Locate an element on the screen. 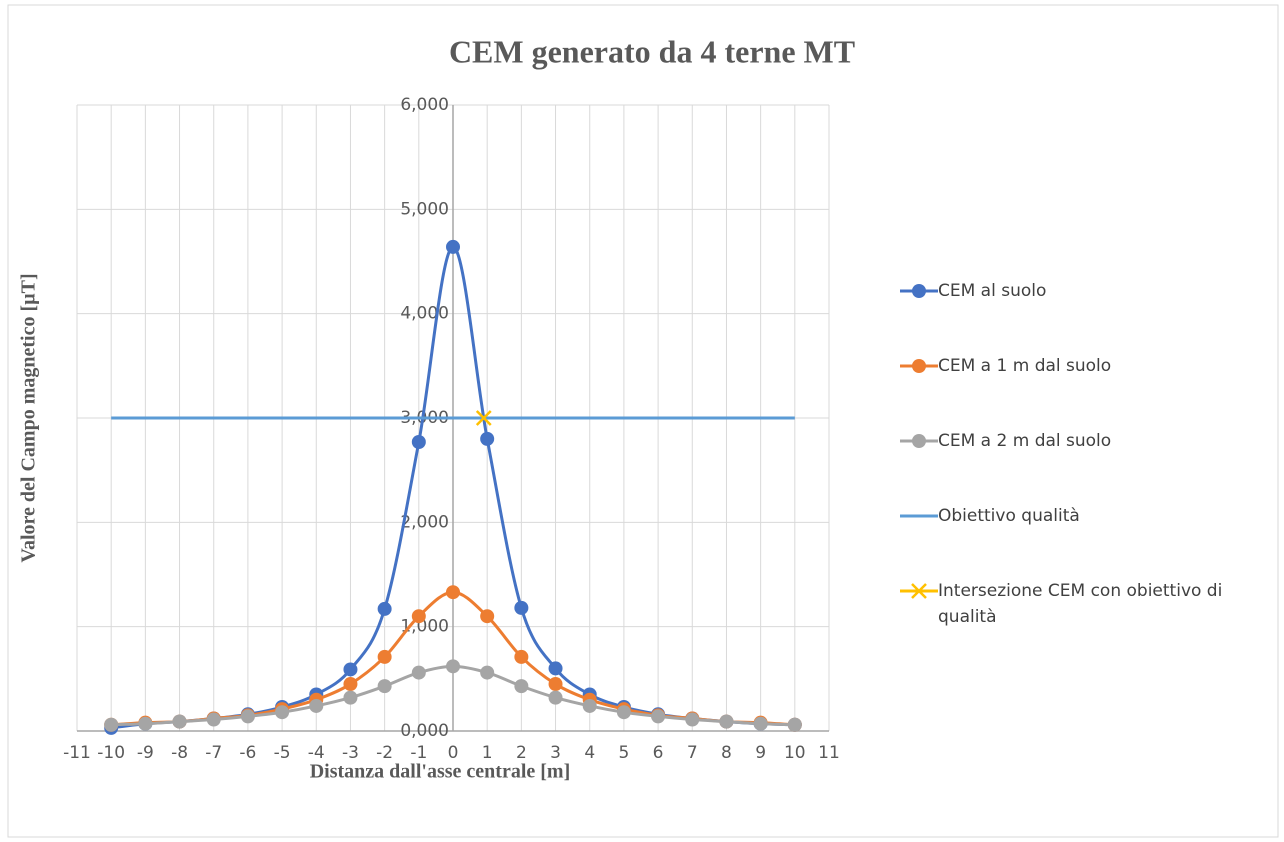 The width and height of the screenshot is (1284, 842). legend-item: CEM a 1 m dal suolo is located at coordinates (1088, 384).